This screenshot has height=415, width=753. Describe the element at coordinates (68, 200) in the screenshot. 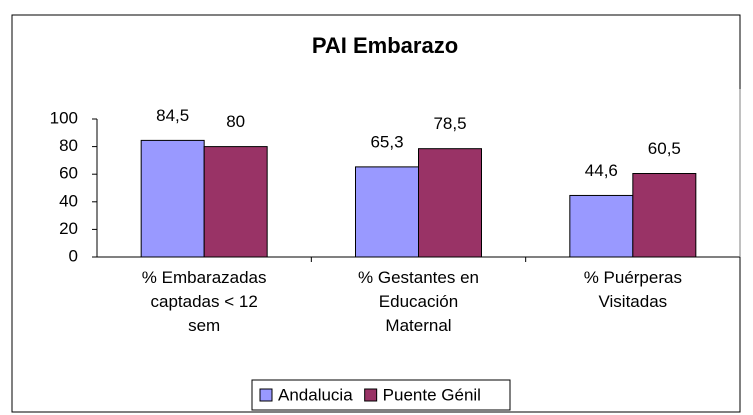

I see `y-tick-label: 40` at that location.